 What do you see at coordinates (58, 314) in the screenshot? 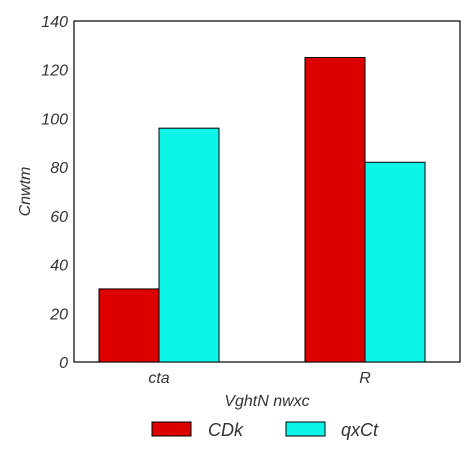
I see `y-tick-label: 20` at bounding box center [58, 314].